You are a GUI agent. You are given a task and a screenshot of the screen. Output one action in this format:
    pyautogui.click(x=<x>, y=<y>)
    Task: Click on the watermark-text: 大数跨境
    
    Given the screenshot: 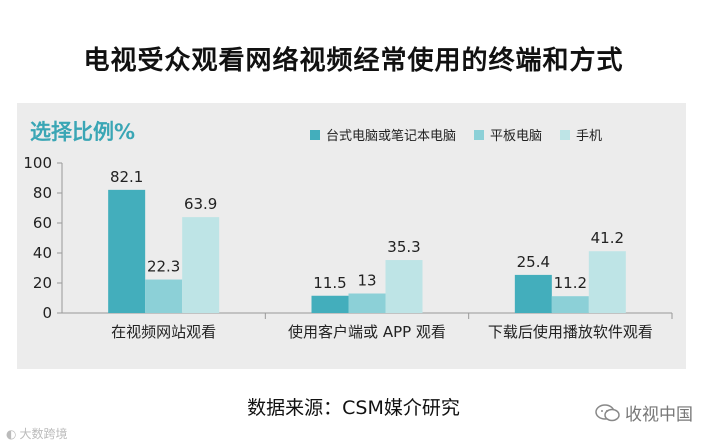 What is the action you would take?
    pyautogui.click(x=43, y=434)
    